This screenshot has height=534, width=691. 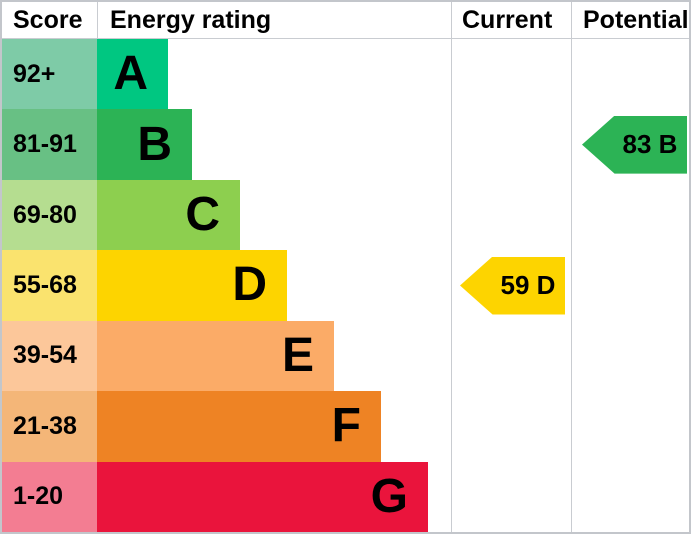 What do you see at coordinates (345, 144) in the screenshot?
I see `band-row: 81-91 B` at bounding box center [345, 144].